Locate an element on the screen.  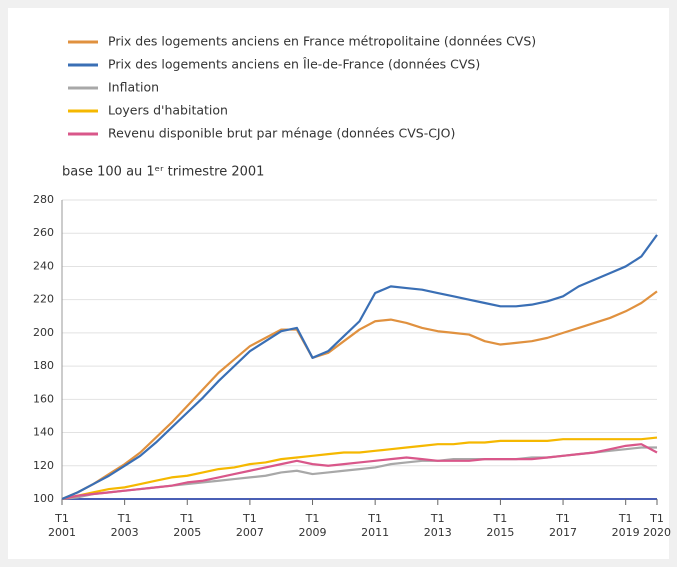
x-tick-label: T1 2003 is located at coordinates (125, 525).